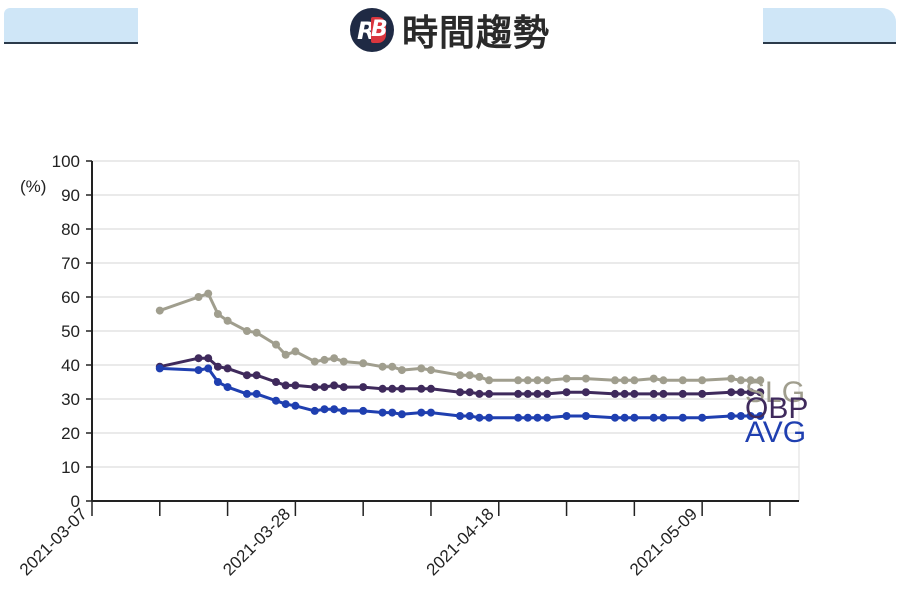 The height and width of the screenshot is (604, 900). What do you see at coordinates (70, 229) in the screenshot?
I see `y-tick-label: 80` at bounding box center [70, 229].